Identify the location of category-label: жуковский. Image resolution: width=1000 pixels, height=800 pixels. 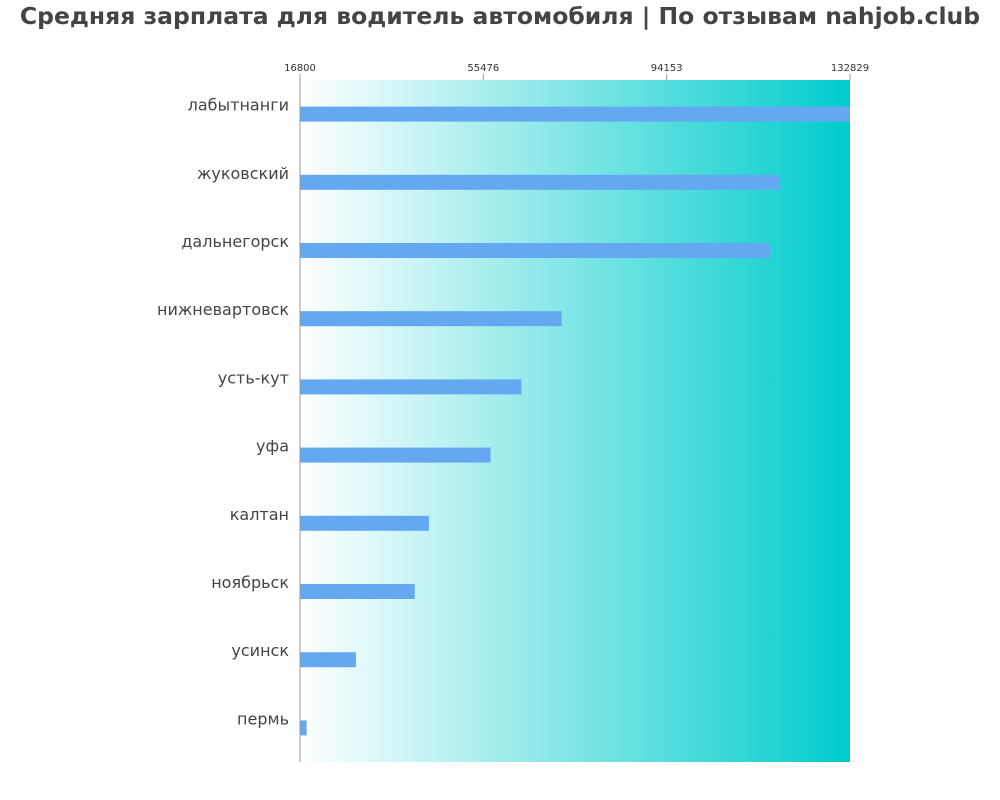
(243, 173).